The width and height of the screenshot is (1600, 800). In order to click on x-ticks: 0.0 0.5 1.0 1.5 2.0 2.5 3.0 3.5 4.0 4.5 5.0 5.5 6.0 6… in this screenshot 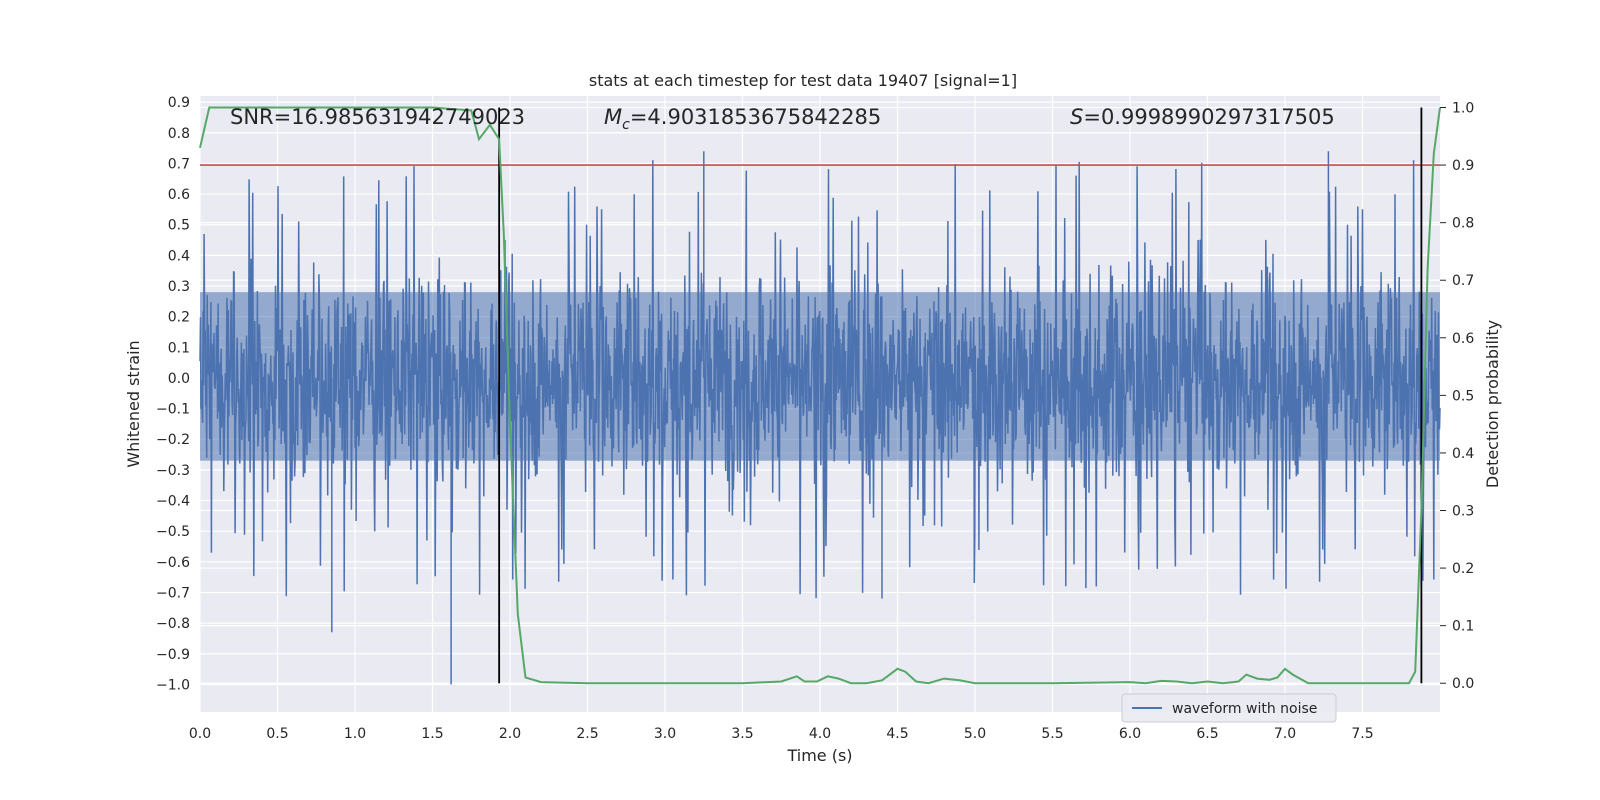, I will do `click(781, 734)`.